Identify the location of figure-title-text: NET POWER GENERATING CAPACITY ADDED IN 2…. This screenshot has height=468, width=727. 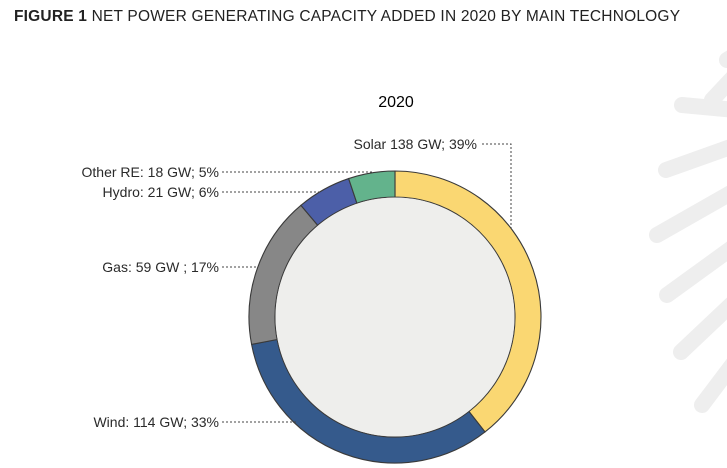
(386, 16).